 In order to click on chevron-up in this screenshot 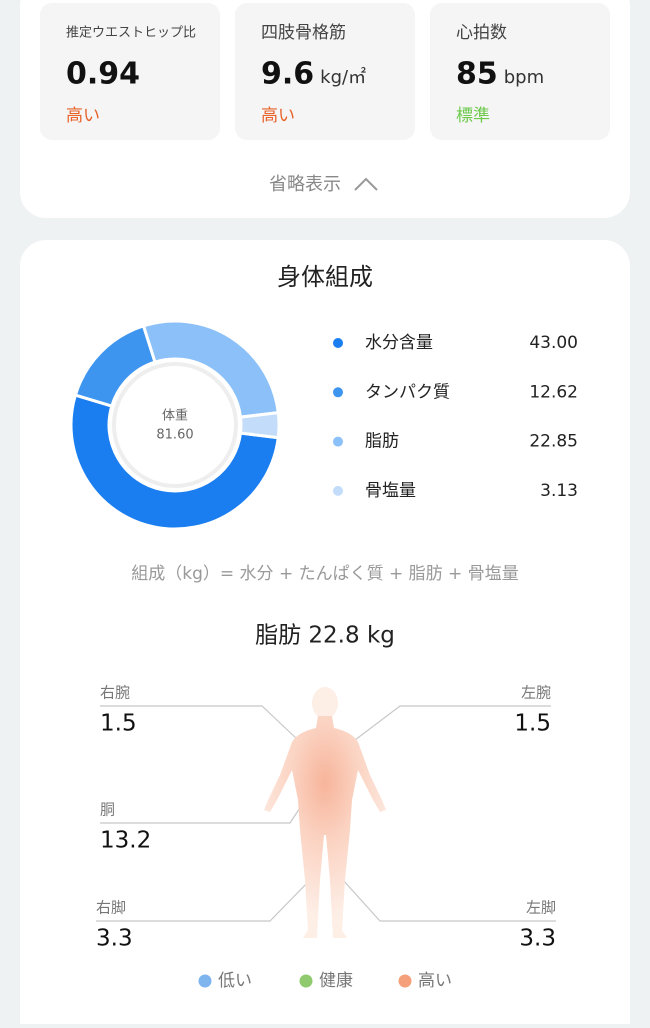, I will do `click(366, 184)`.